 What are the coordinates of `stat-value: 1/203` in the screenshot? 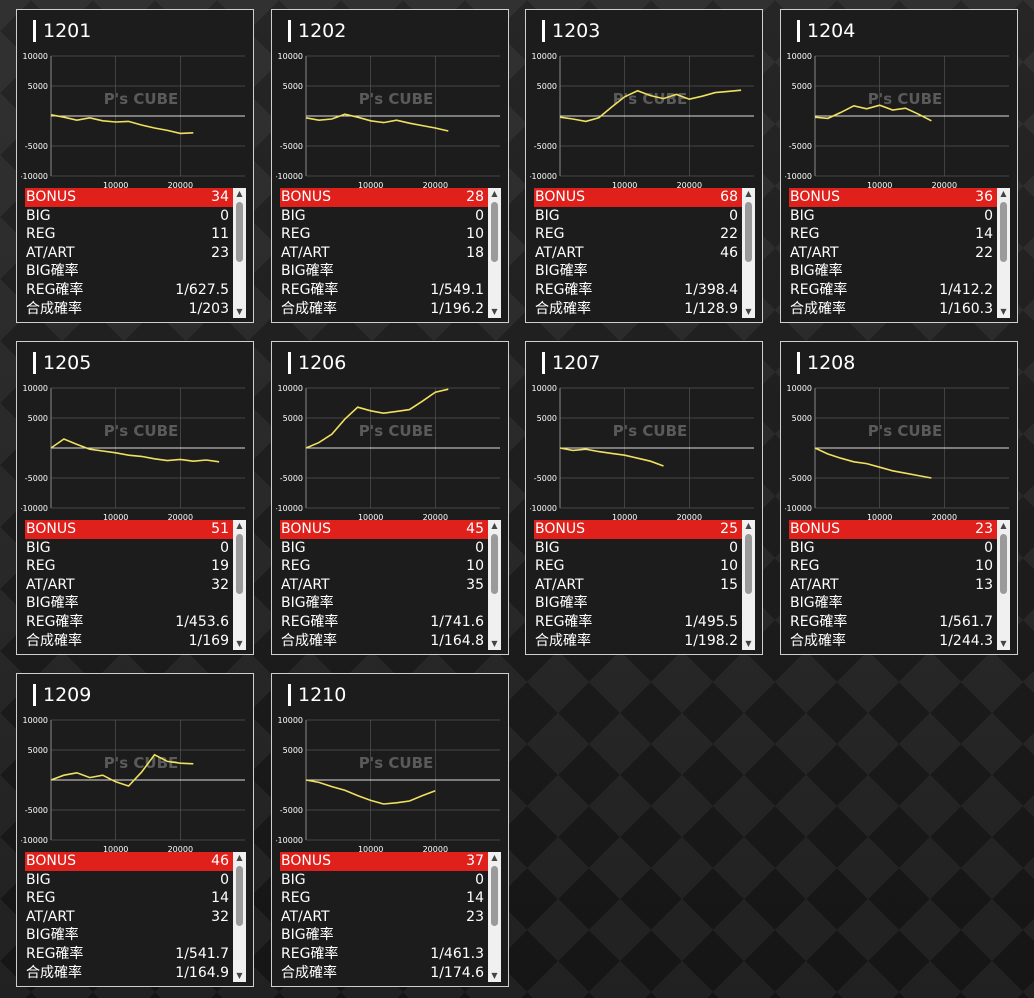 It's located at (208, 308).